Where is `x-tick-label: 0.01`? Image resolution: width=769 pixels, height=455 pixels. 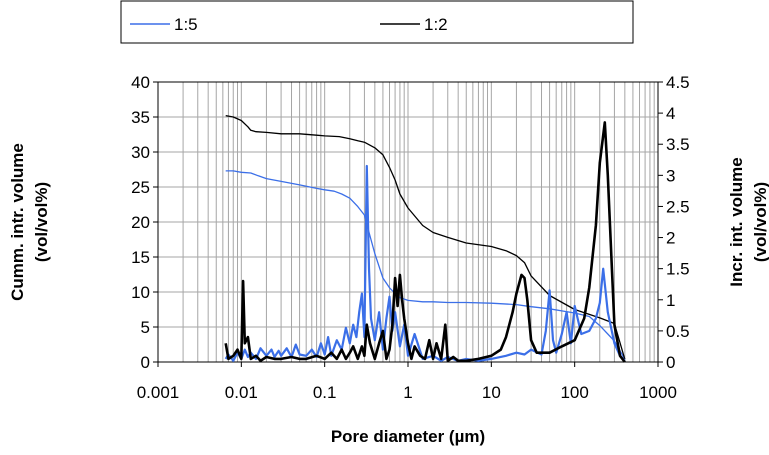
x-tick-label: 0.01 is located at coordinates (241, 392).